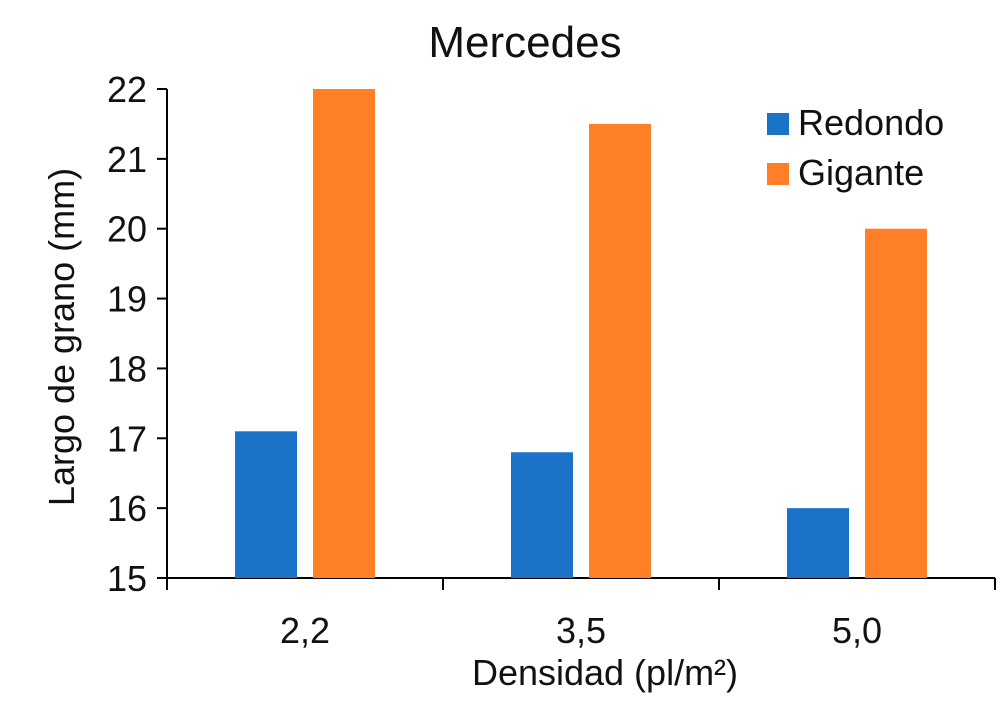 Image resolution: width=1008 pixels, height=710 pixels. What do you see at coordinates (778, 124) in the screenshot?
I see `legend-swatch-redondo` at bounding box center [778, 124].